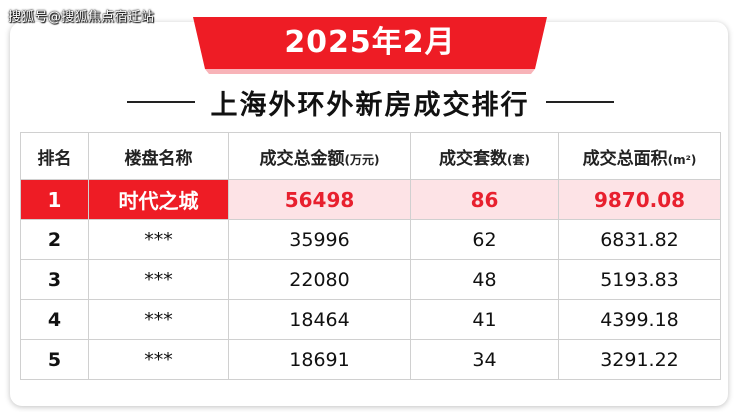  I want to click on header-rank: 排名, so click(54, 156).